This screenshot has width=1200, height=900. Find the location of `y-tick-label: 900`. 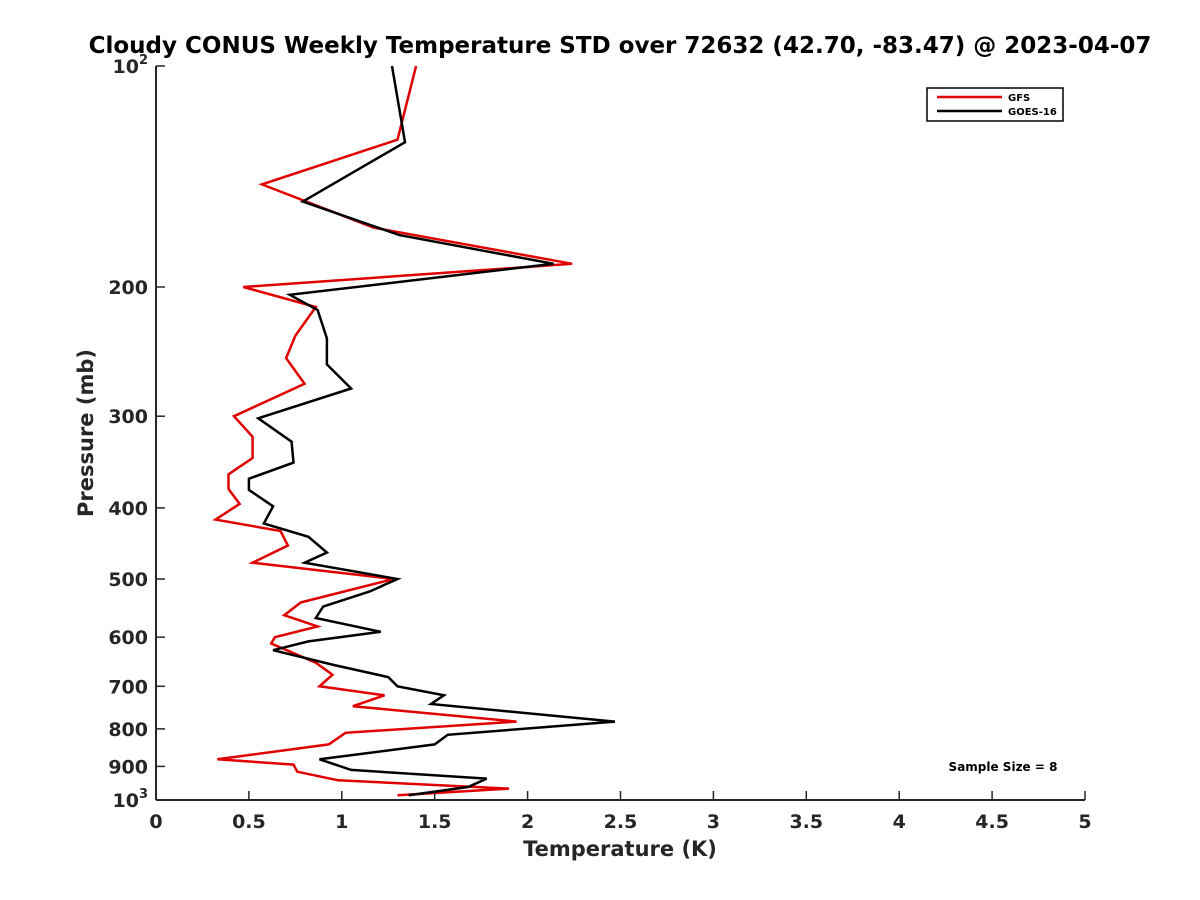

y-tick-label: 900 is located at coordinates (128, 767).